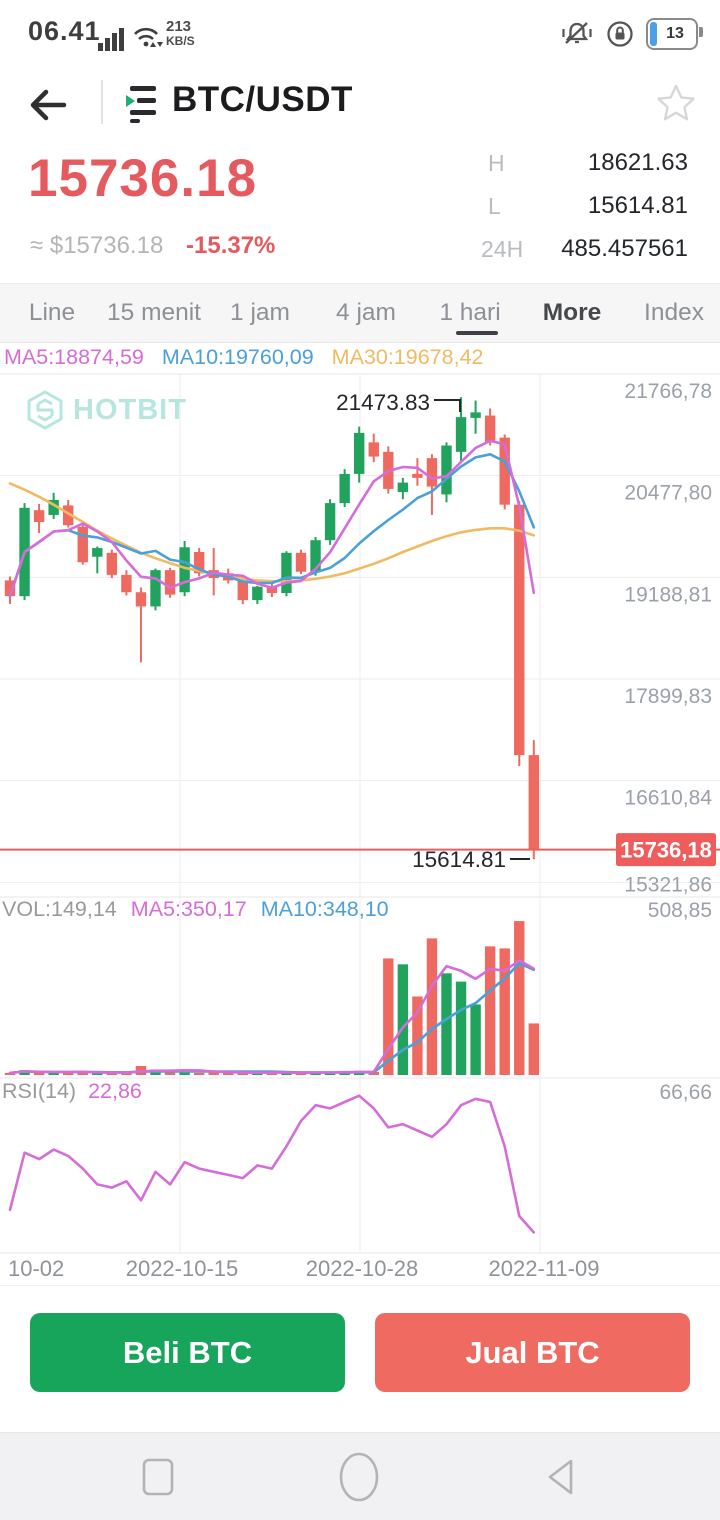 This screenshot has height=1520, width=720. What do you see at coordinates (668, 493) in the screenshot?
I see `svg-text: 20477,80` at bounding box center [668, 493].